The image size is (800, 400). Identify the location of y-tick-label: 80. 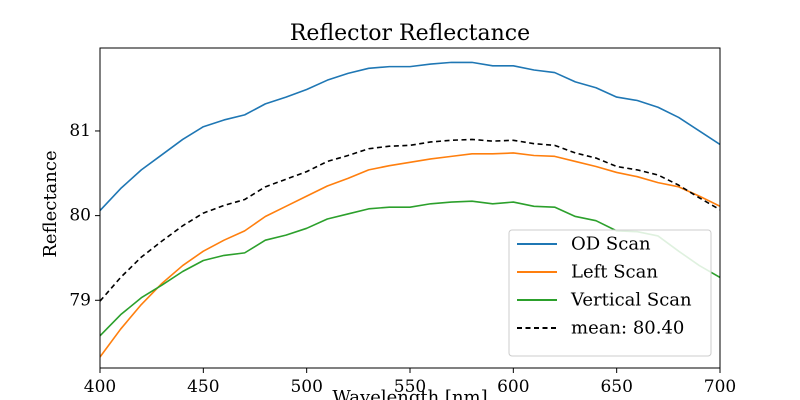
(80, 216).